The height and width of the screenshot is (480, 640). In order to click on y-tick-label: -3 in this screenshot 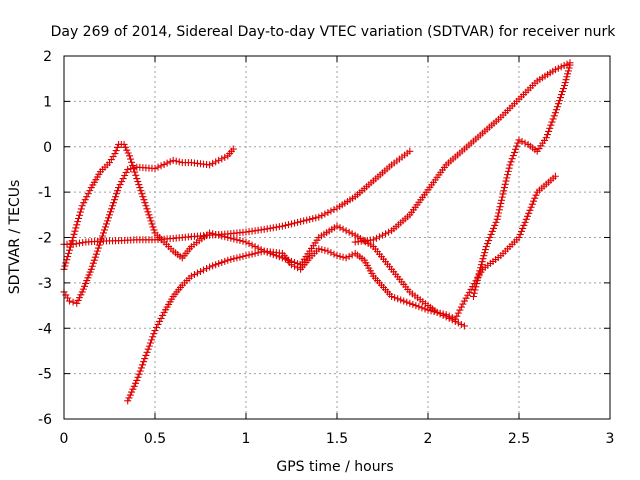, I will do `click(45, 284)`.